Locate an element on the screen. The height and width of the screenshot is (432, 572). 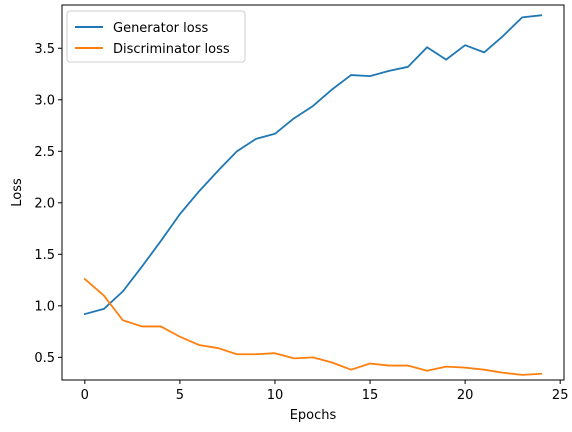
y-tick-label: 1.0 is located at coordinates (44, 306).